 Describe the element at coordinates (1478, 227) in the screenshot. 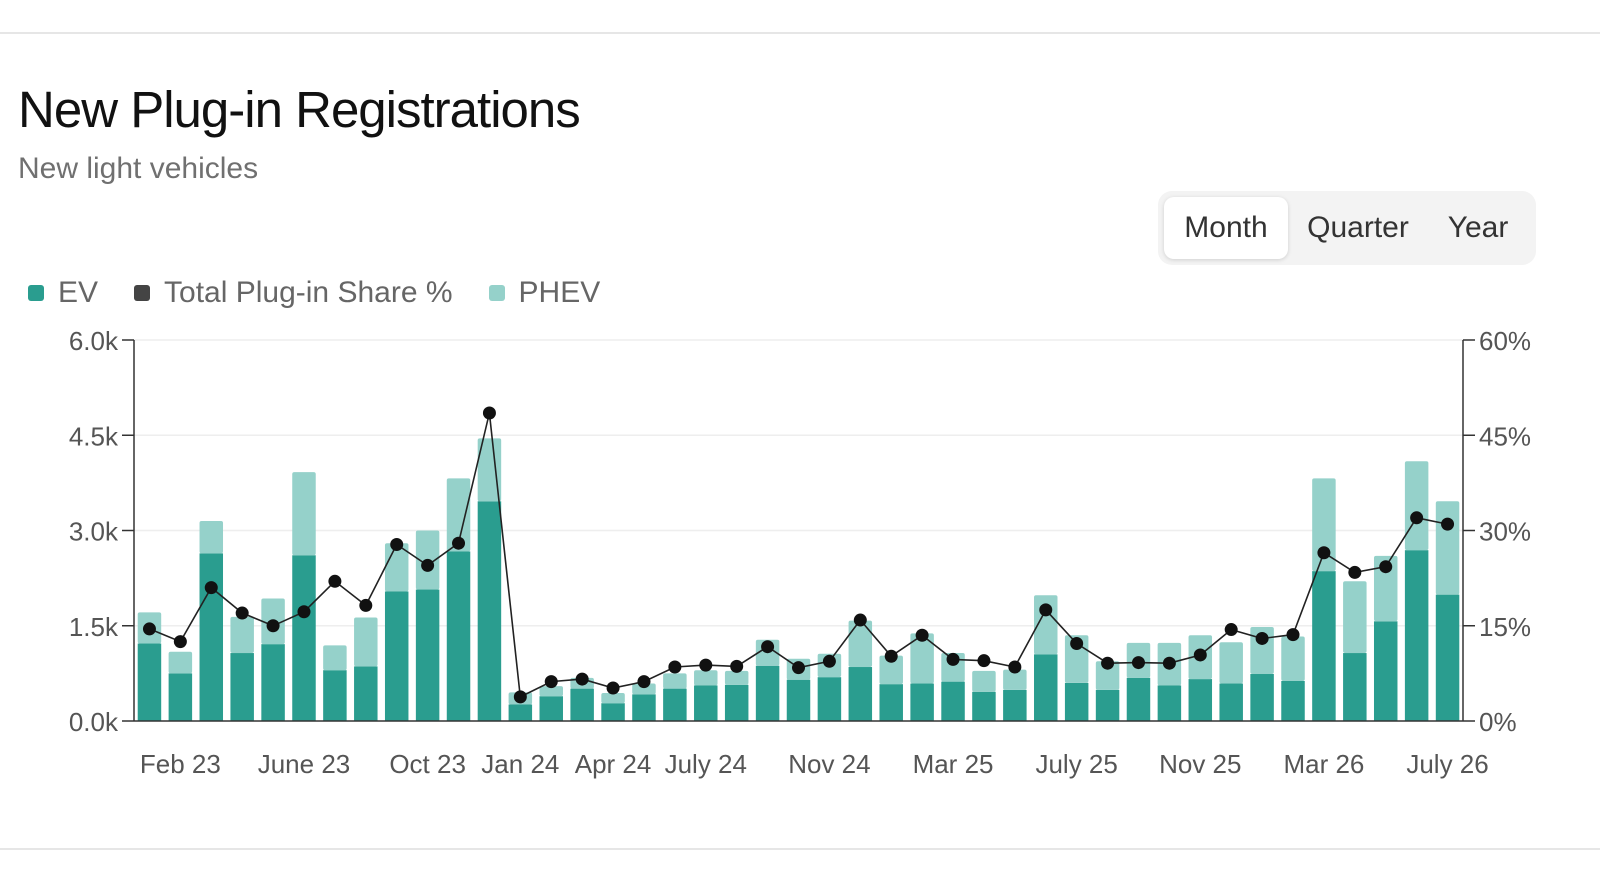

I see `period-year-button: Year` at that location.